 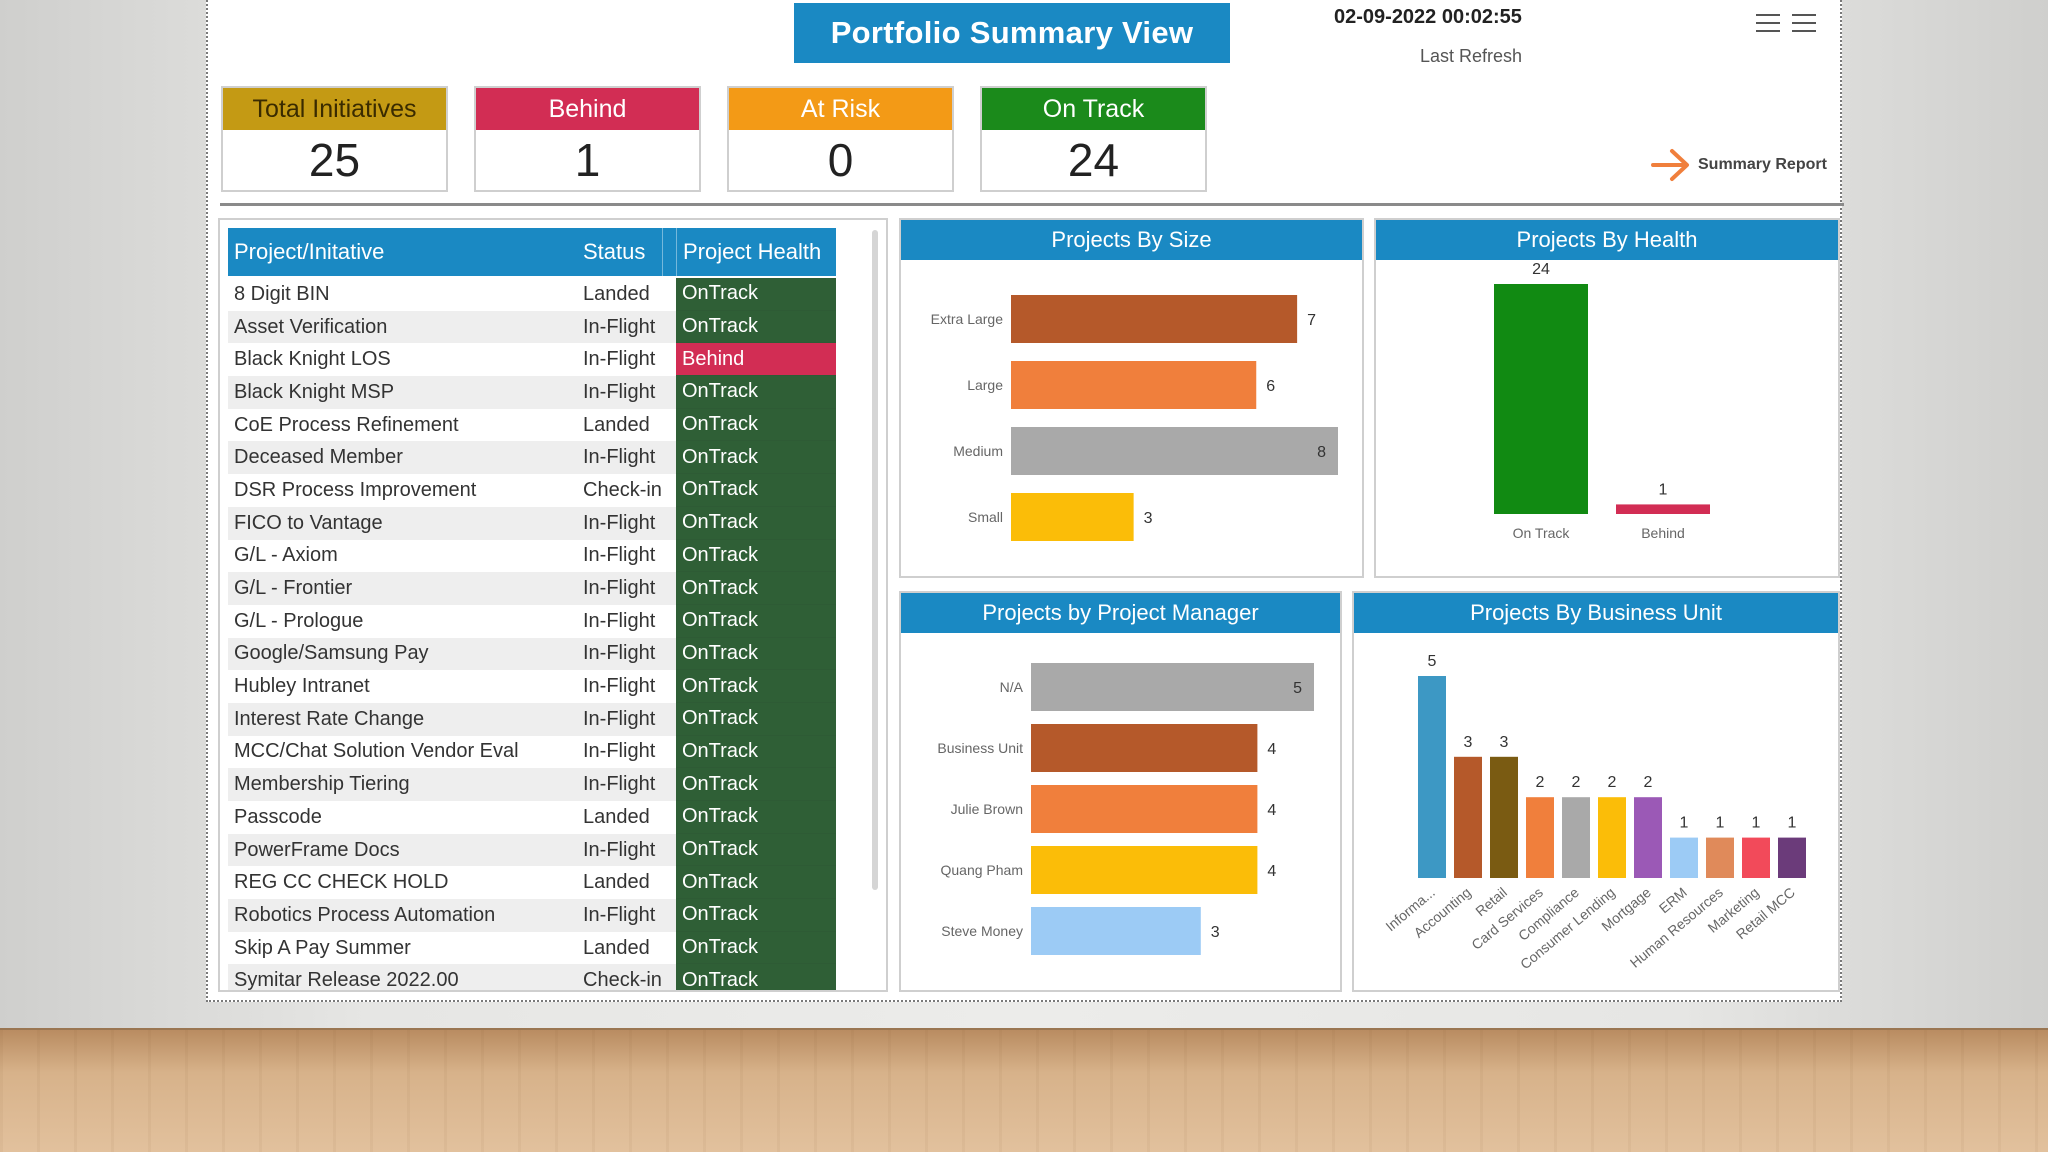 What do you see at coordinates (1541, 269) in the screenshot?
I see `data-label: 24` at bounding box center [1541, 269].